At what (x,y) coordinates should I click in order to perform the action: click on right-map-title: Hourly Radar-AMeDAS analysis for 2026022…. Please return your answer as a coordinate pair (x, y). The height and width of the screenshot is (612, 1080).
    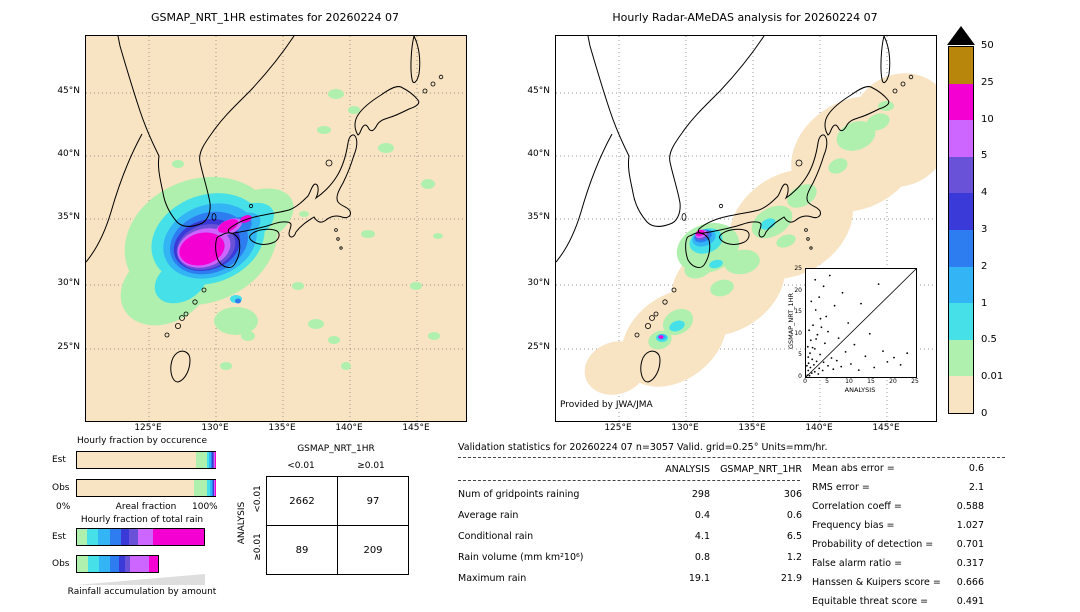
    Looking at the image, I should click on (745, 17).